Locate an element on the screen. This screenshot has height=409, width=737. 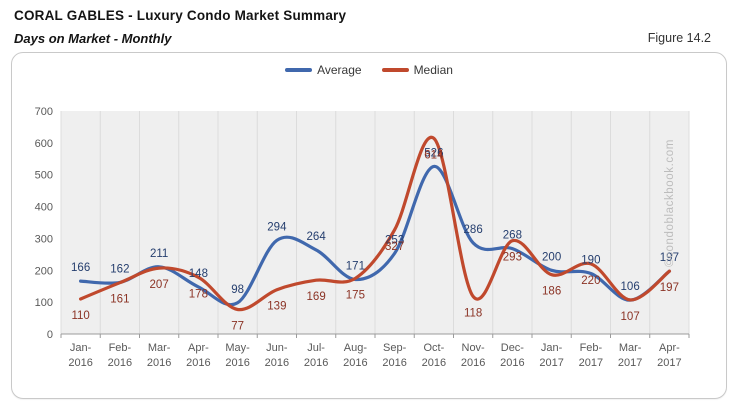
legend-item-median: Median is located at coordinates (417, 70).